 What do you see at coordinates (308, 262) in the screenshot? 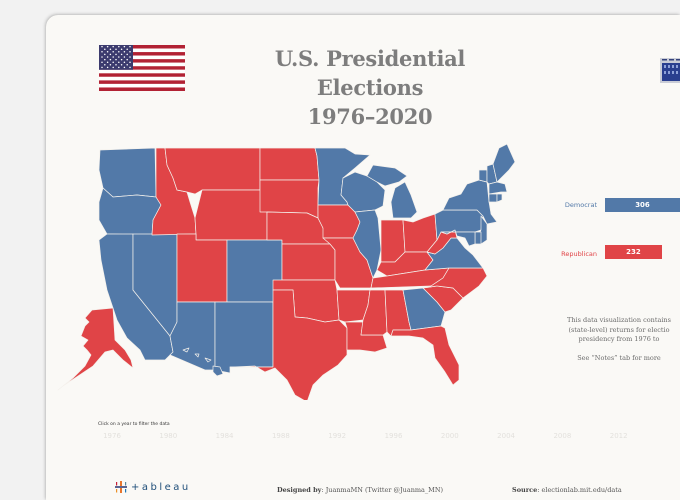
I see `state-ks` at bounding box center [308, 262].